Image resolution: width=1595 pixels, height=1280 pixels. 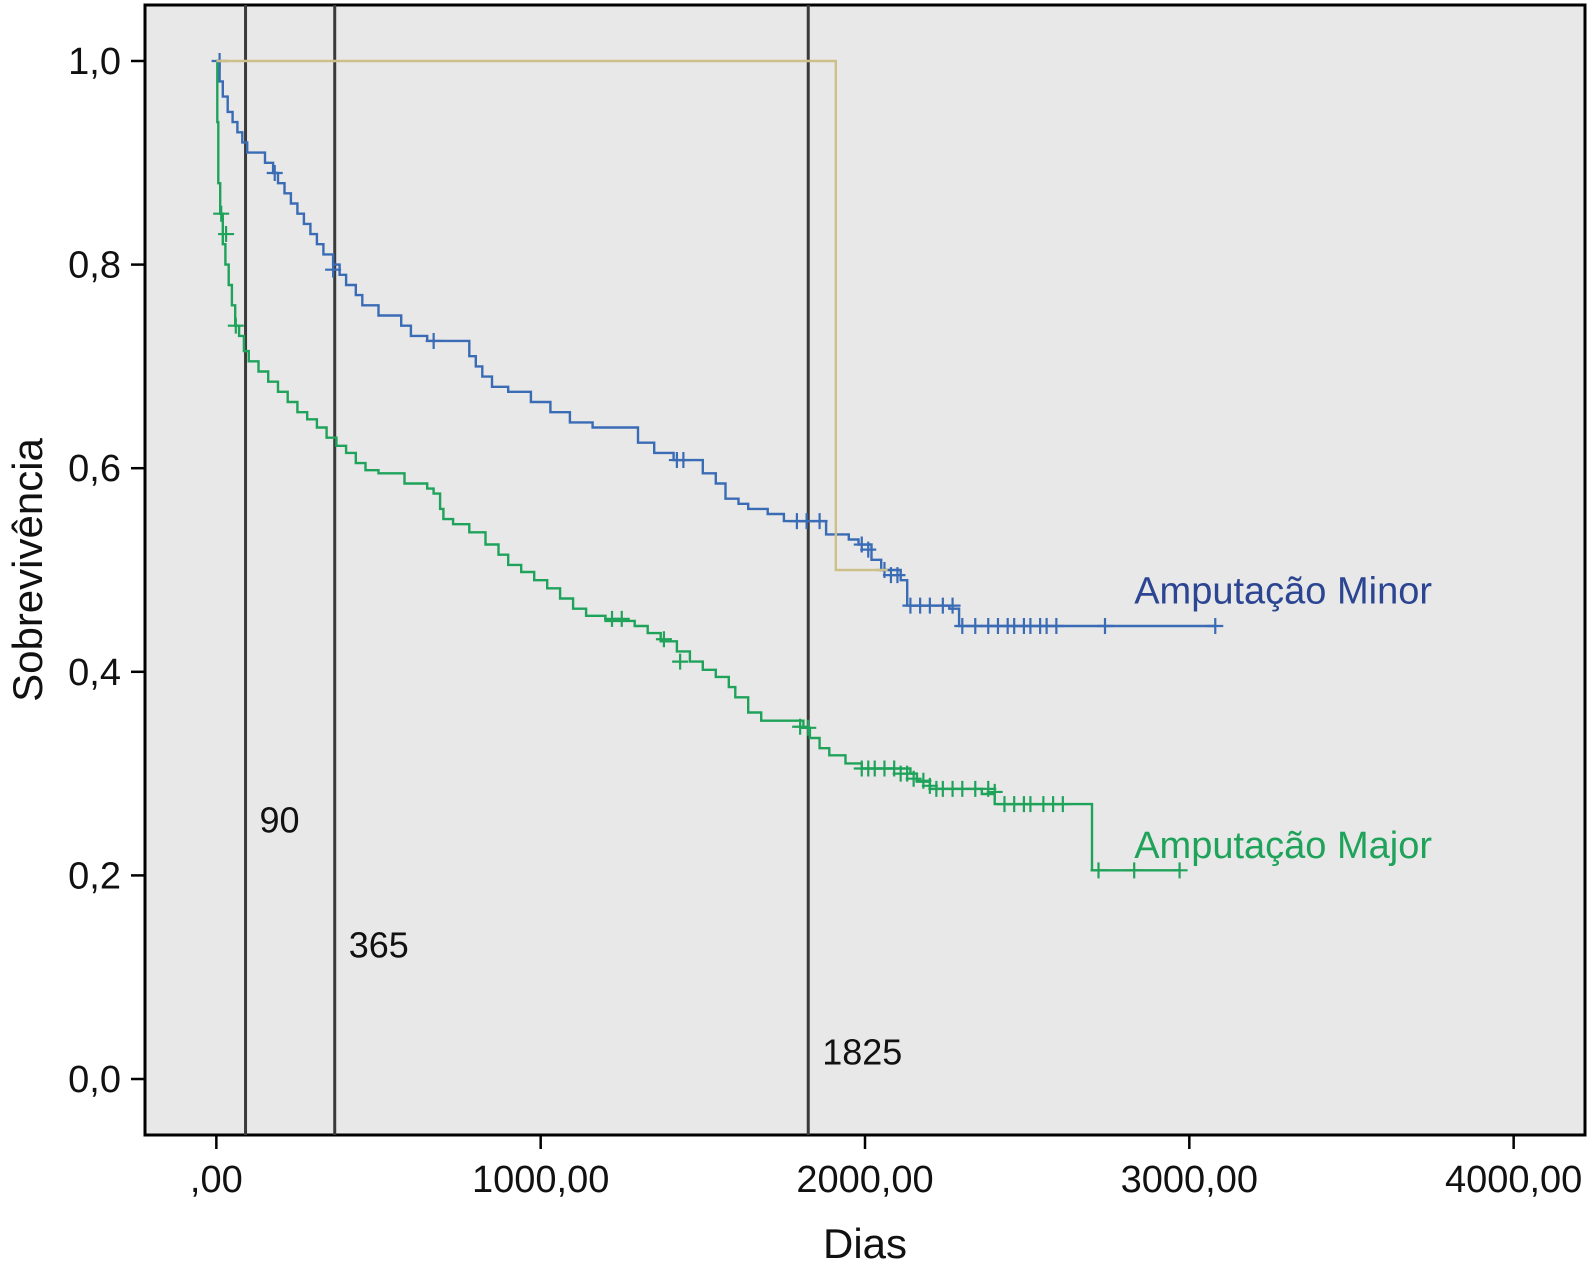 I want to click on y-tick-label: 0,0, so click(x=94, y=1080).